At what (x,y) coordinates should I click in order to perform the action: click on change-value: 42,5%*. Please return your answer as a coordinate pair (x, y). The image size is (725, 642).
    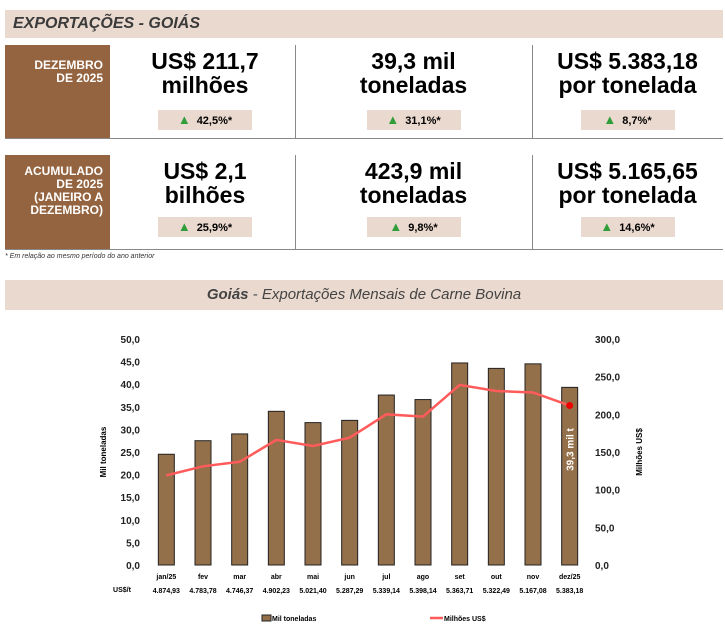
    Looking at the image, I should click on (214, 121).